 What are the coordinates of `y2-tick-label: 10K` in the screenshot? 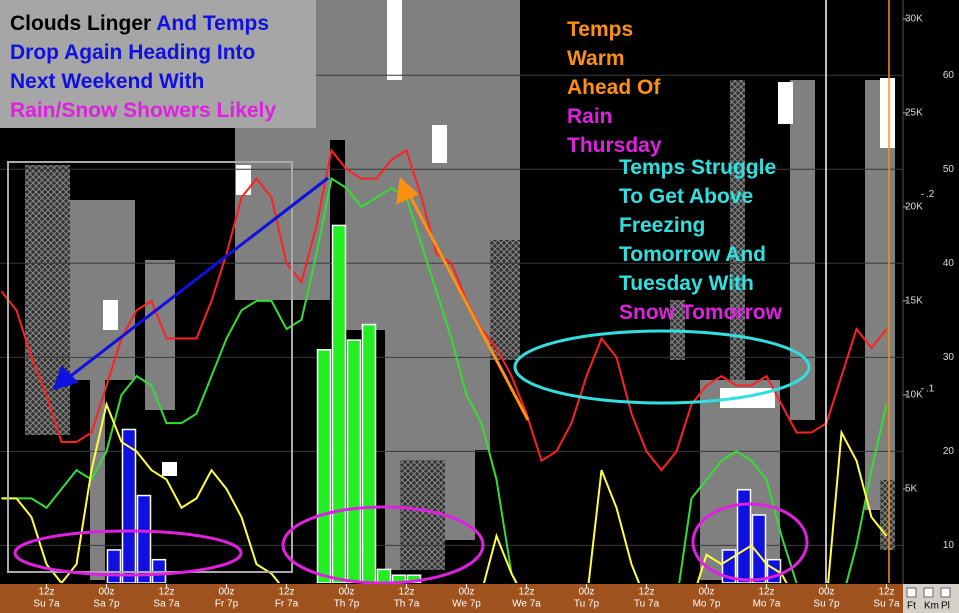 It's located at (914, 395).